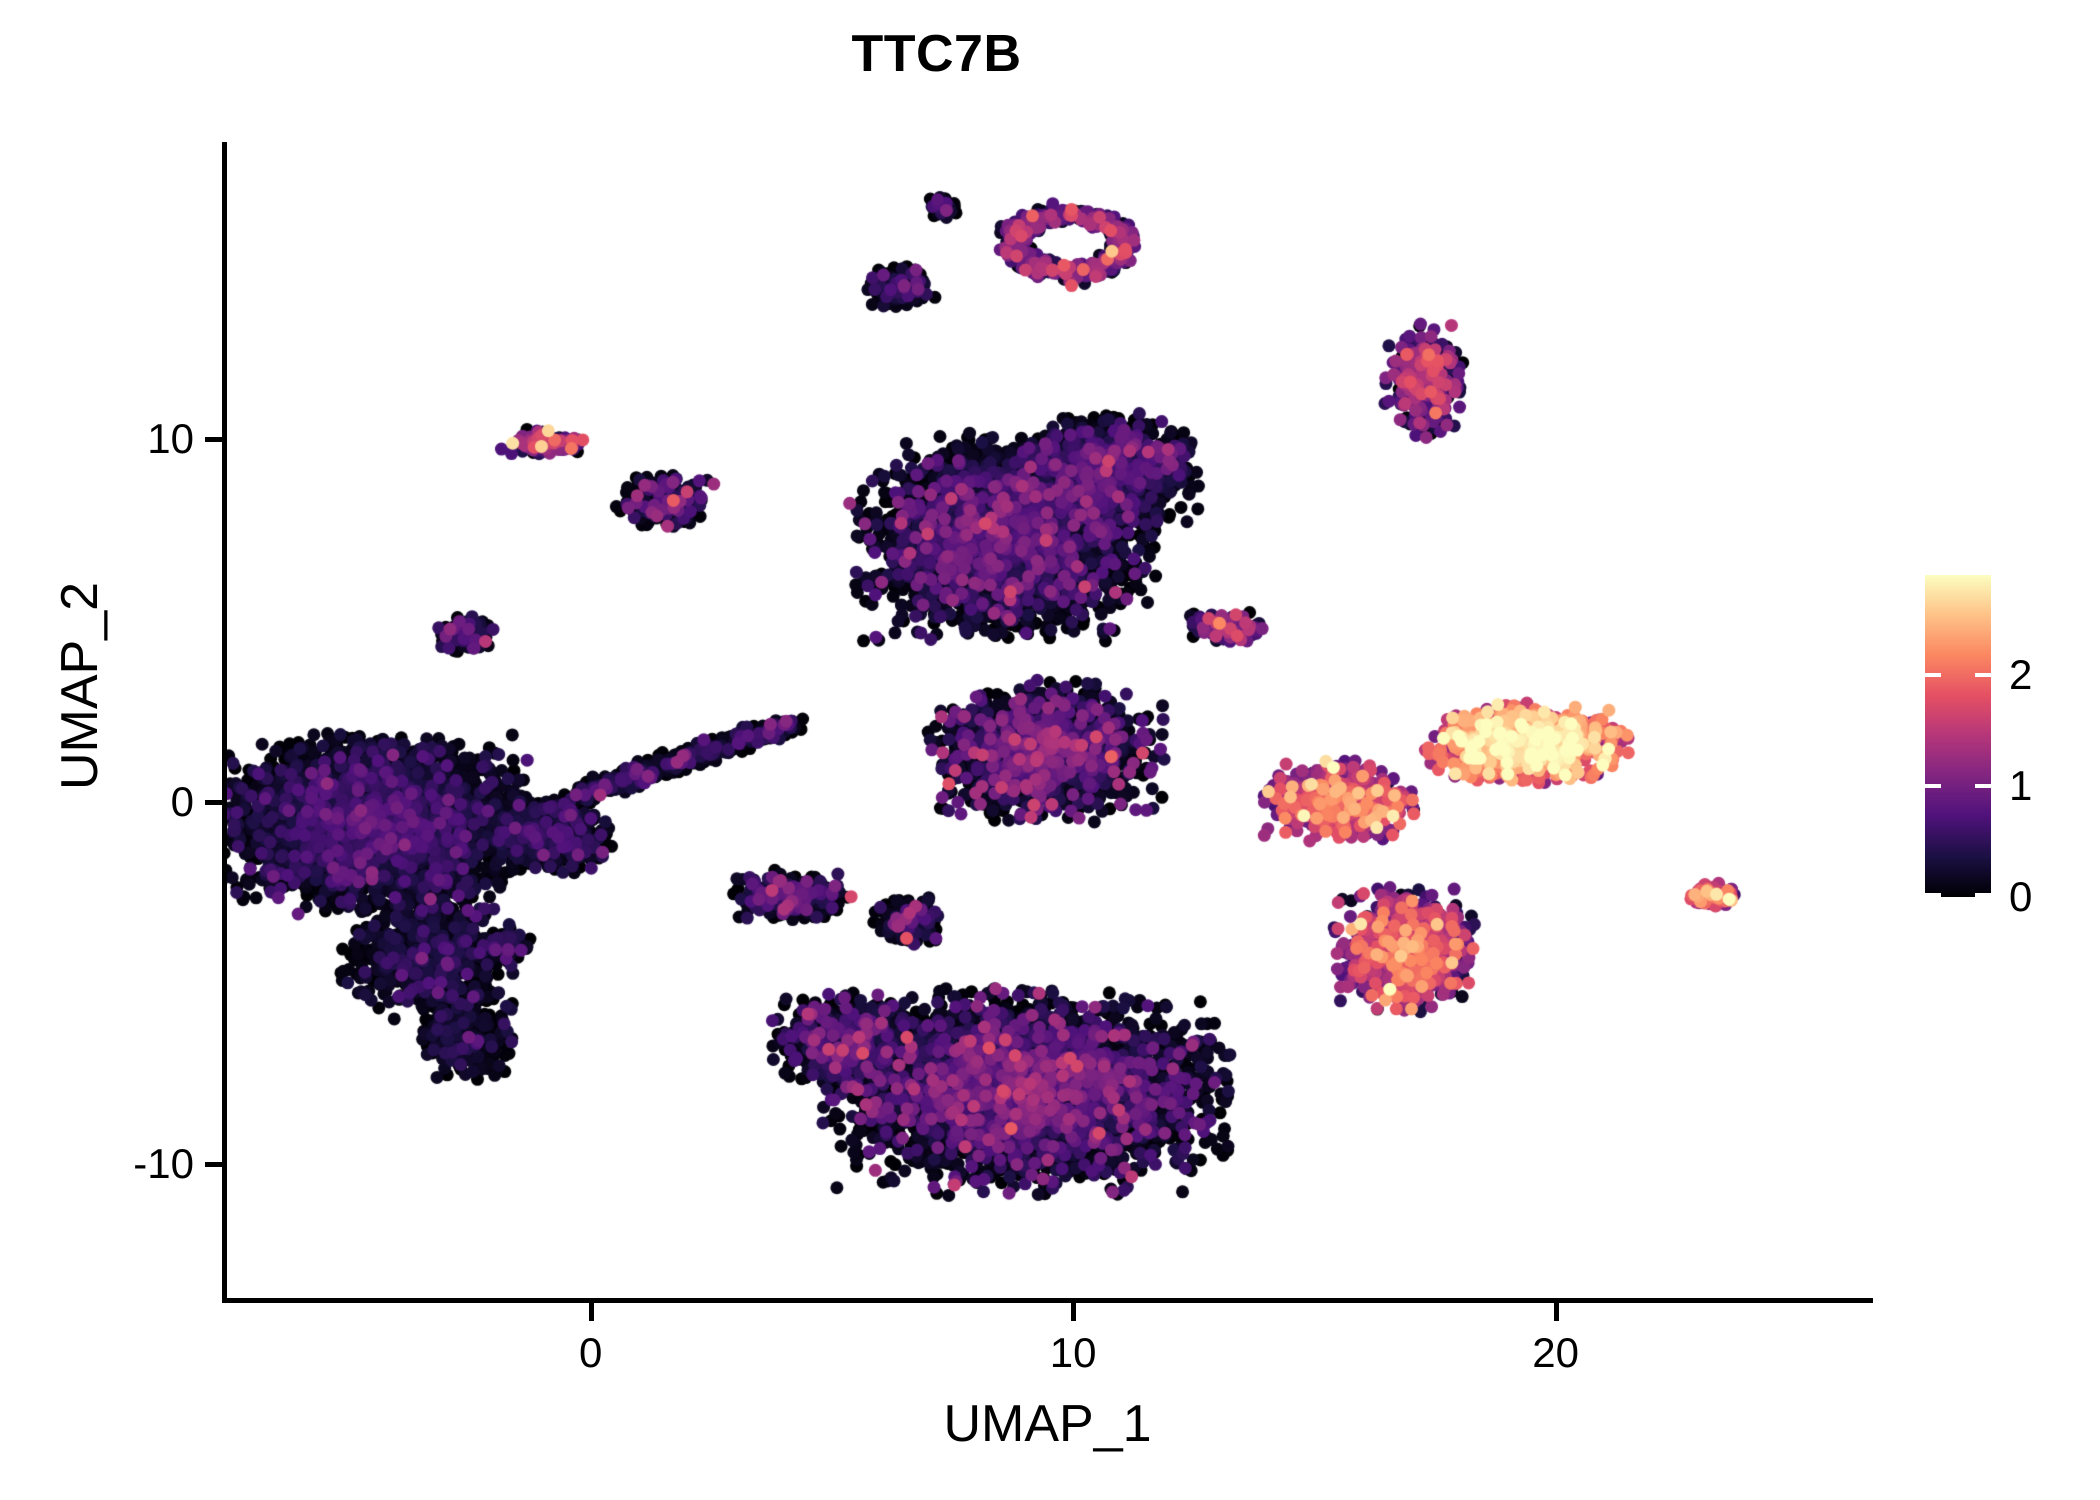  Describe the element at coordinates (1933, 785) in the screenshot. I see `colorbar-tick-1-left` at that location.